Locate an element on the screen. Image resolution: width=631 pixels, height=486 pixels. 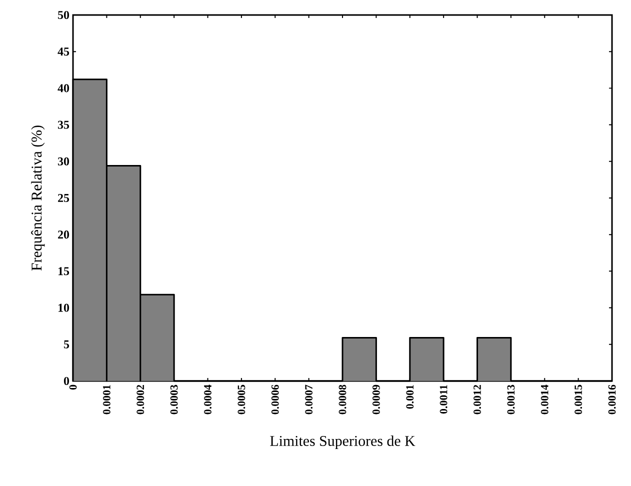
y-tick-label: 40 is located at coordinates (64, 88).